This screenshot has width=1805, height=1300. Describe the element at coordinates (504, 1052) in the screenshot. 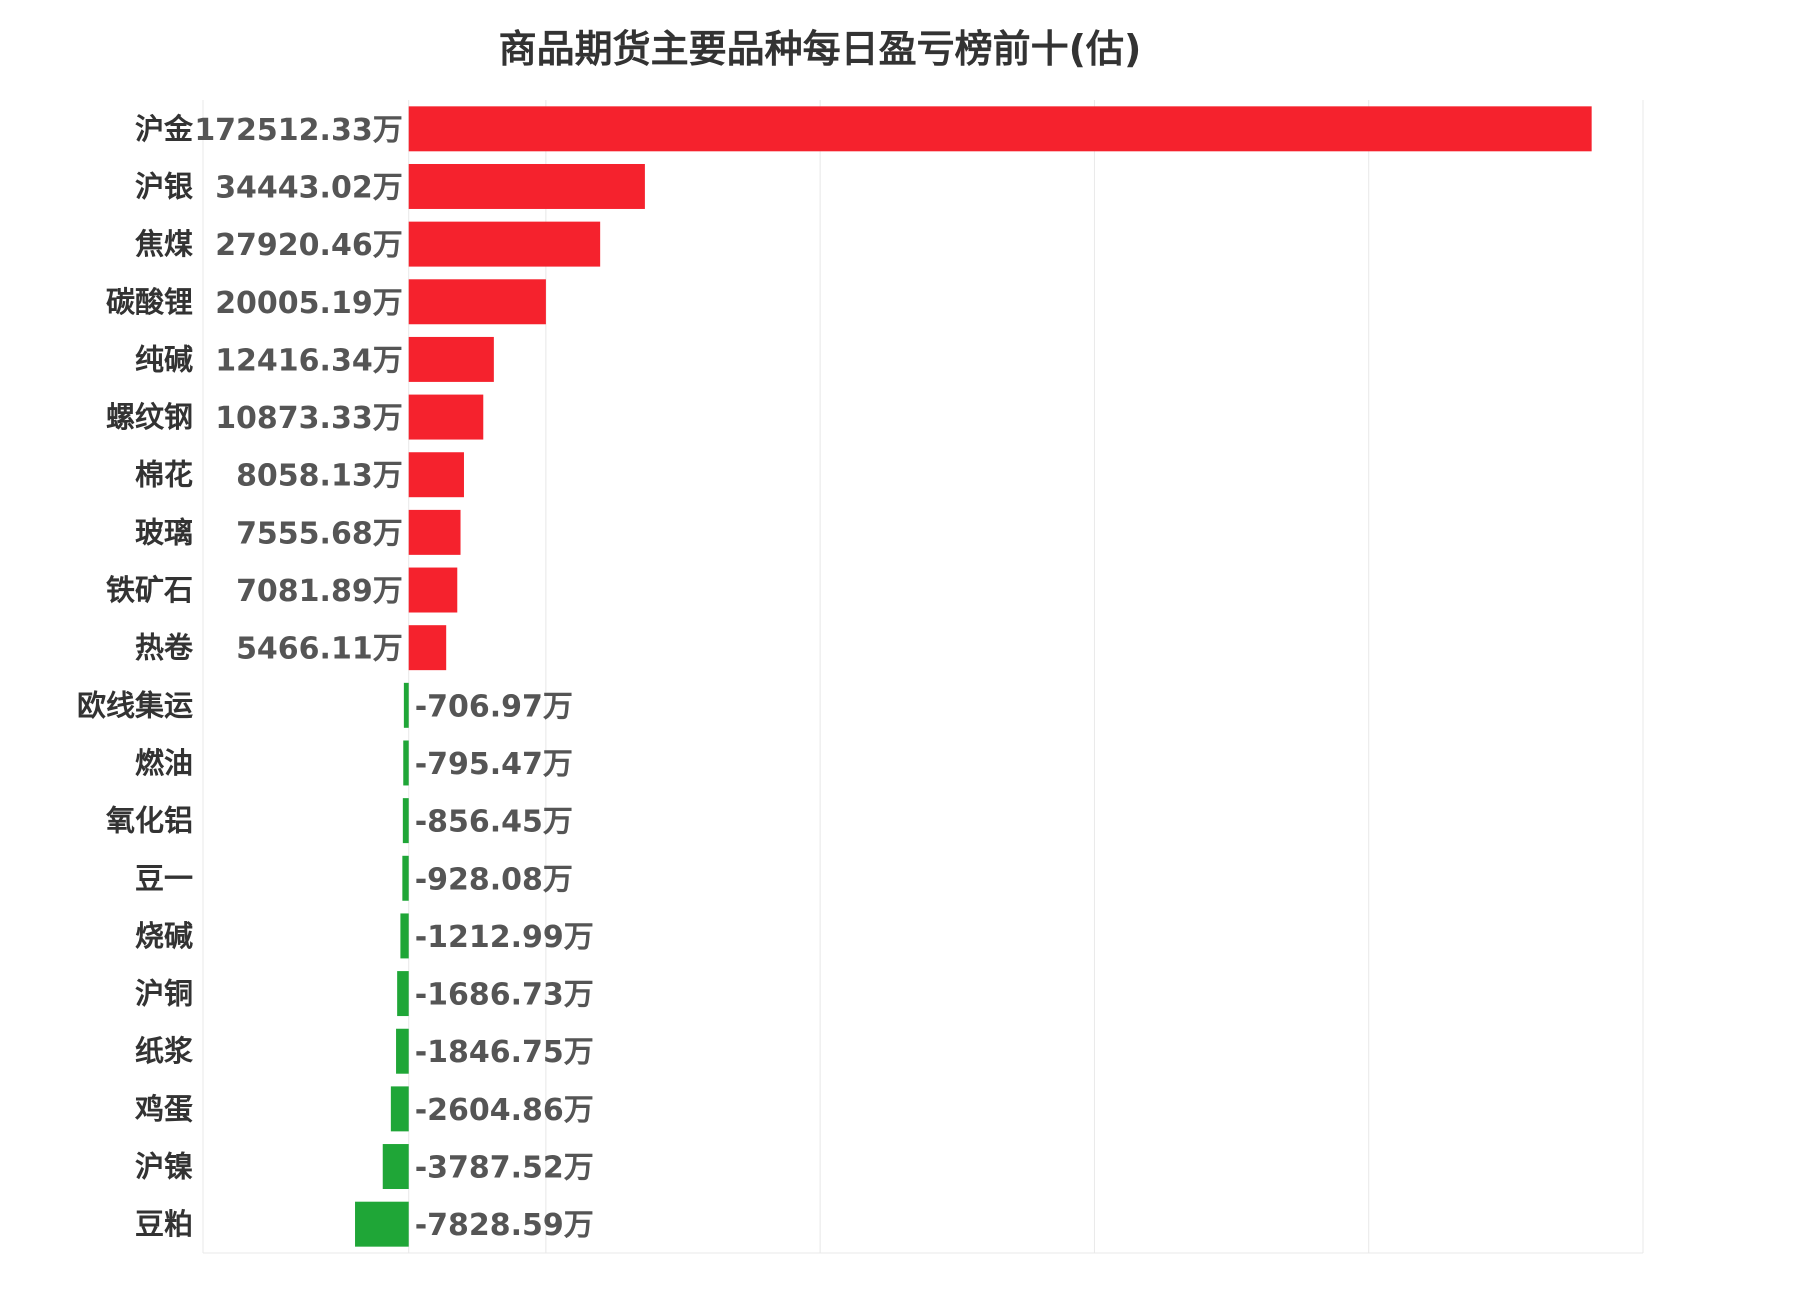

I see `value-label: -1846.75万` at that location.